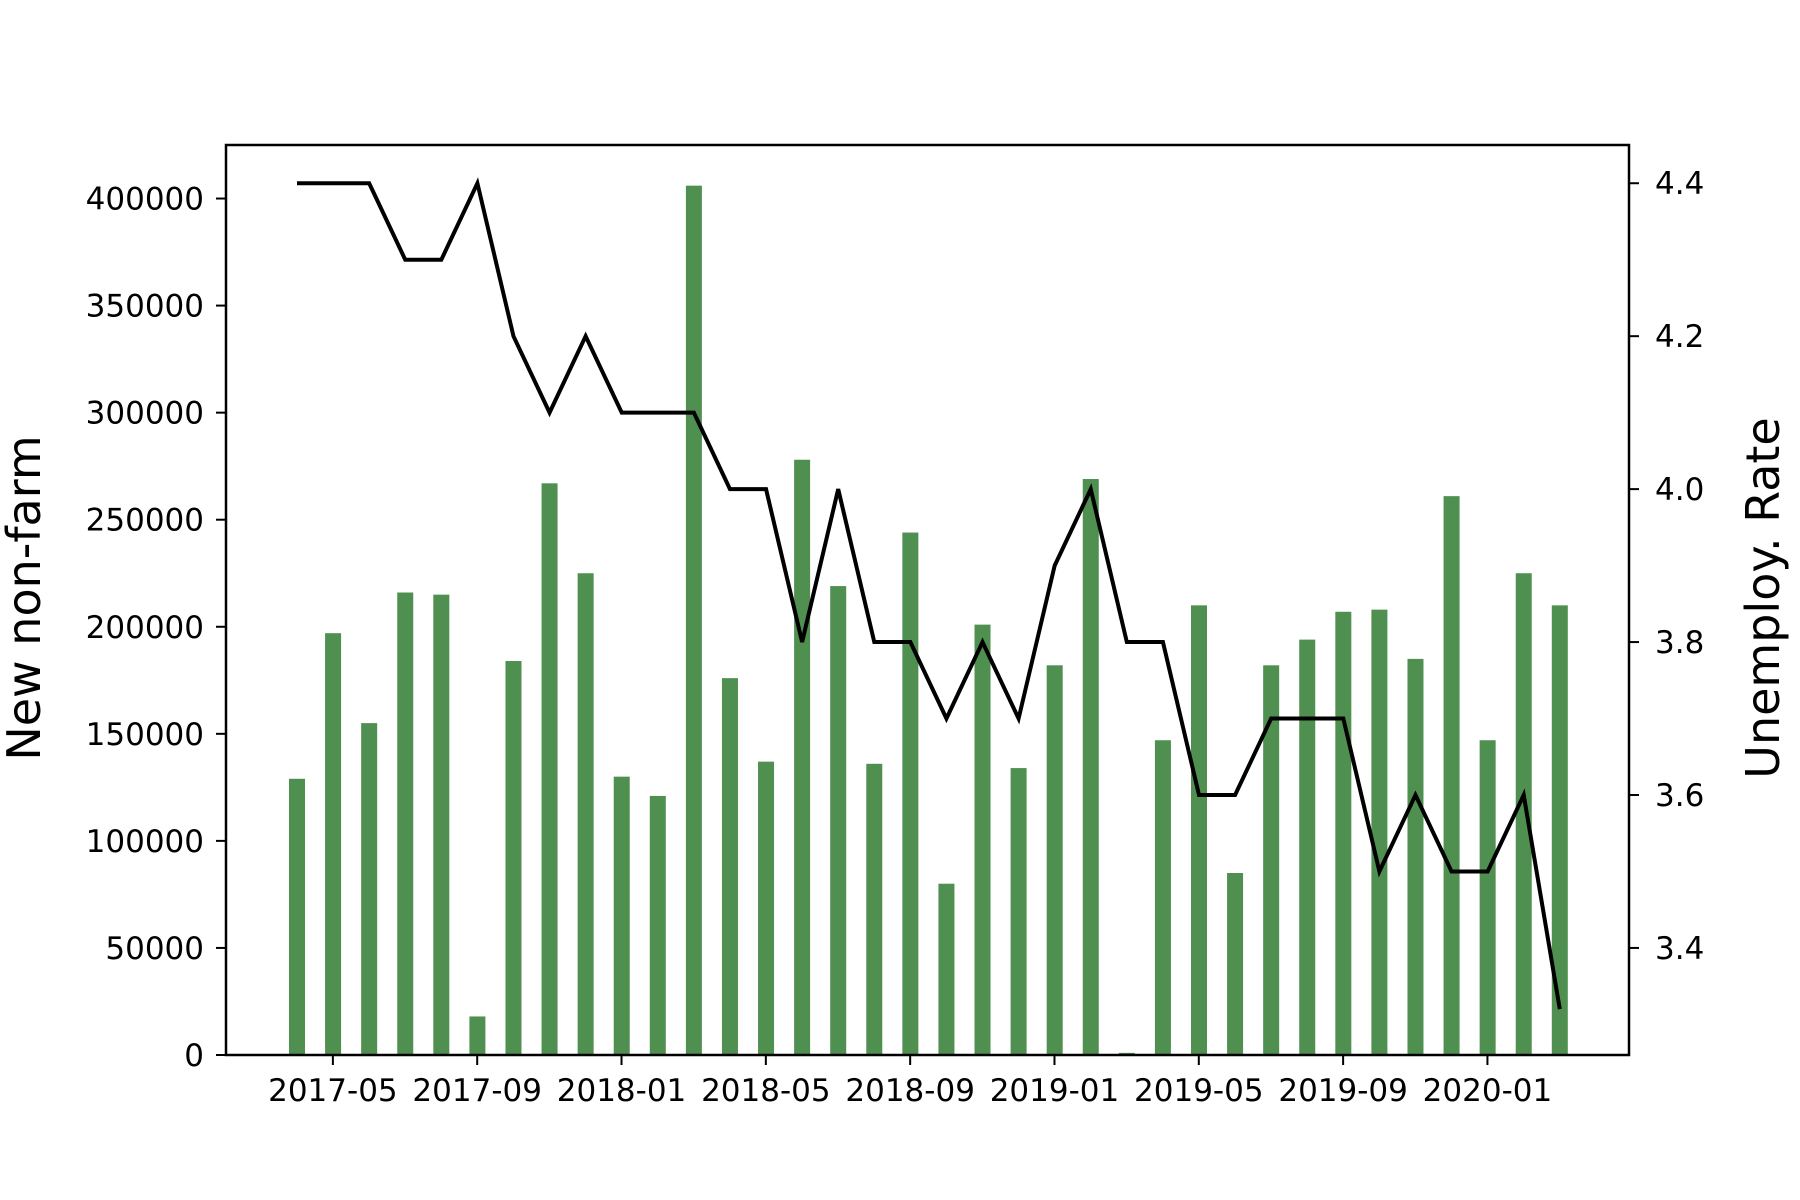 The width and height of the screenshot is (1800, 1200). I want to click on left-tick-label: 350000, so click(145, 307).